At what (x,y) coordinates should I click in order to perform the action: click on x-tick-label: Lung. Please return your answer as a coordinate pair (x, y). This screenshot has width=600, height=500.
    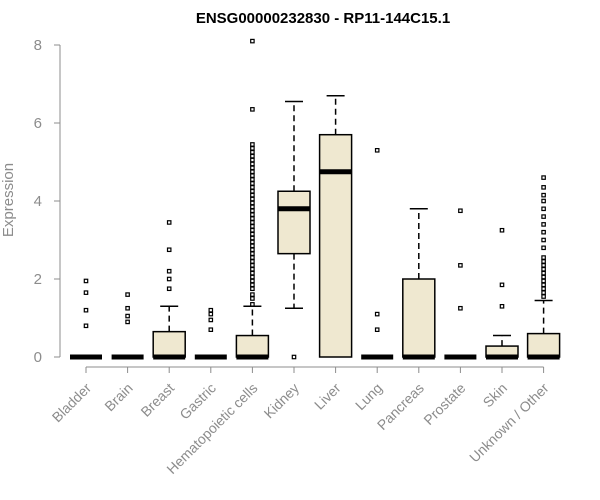
    Looking at the image, I should click on (368, 396).